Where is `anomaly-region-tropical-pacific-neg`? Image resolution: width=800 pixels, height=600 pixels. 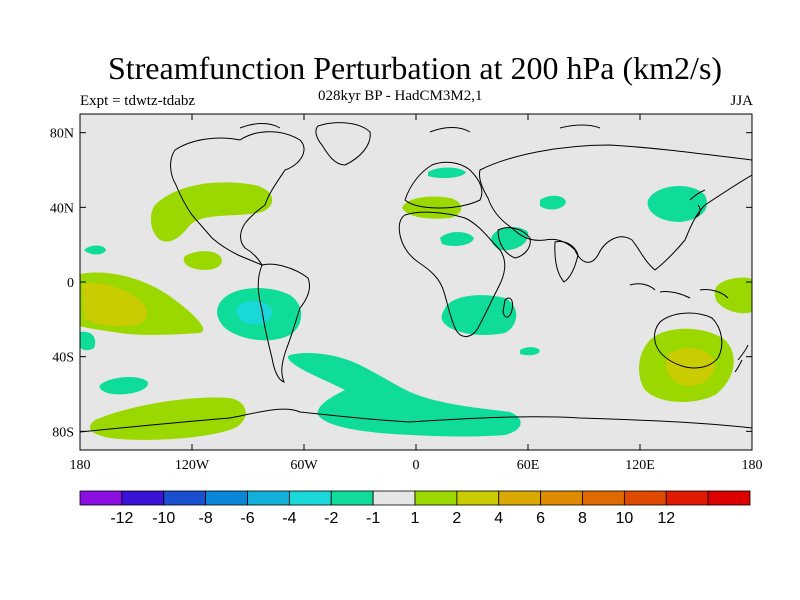
anomaly-region-tropical-pacific-neg is located at coordinates (95, 250).